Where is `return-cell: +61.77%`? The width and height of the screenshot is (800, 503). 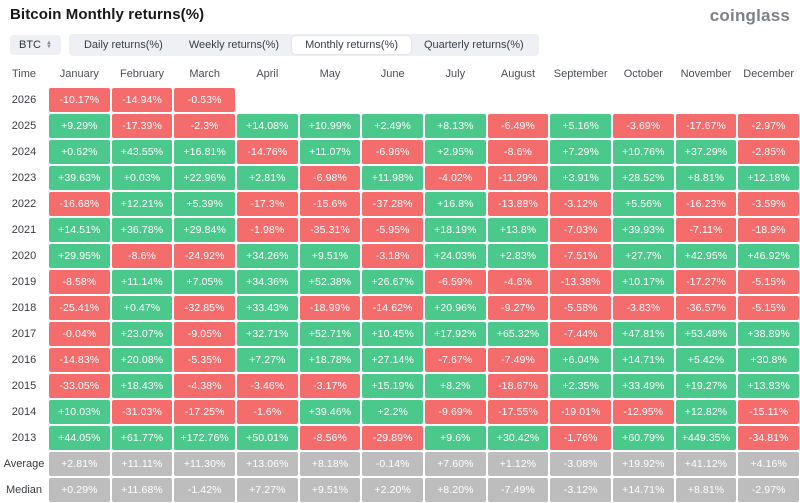 return-cell: +61.77% is located at coordinates (142, 438).